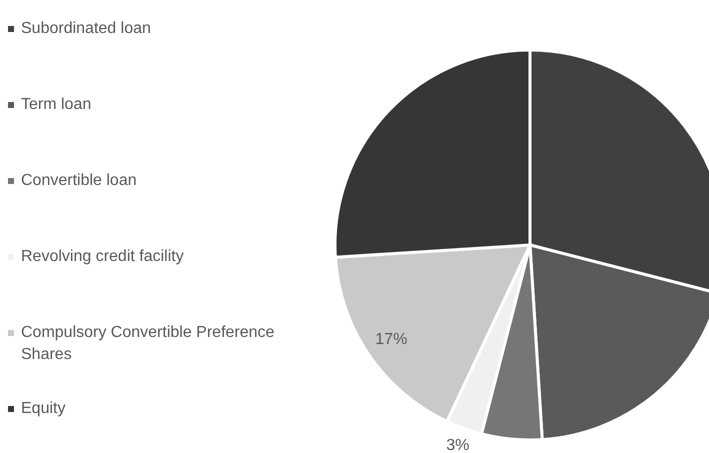  I want to click on data-label: 3%, so click(458, 444).